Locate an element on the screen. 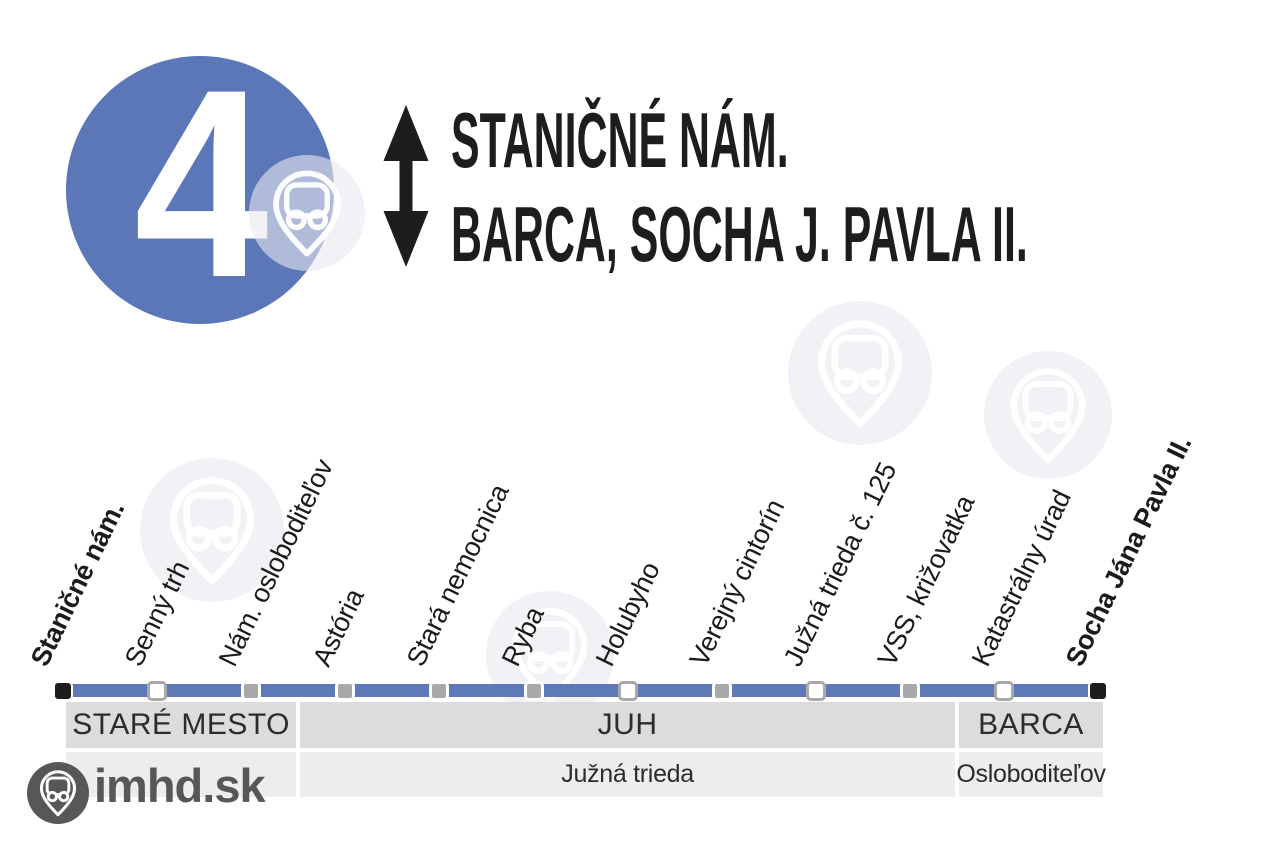  street-band is located at coordinates (181, 774).